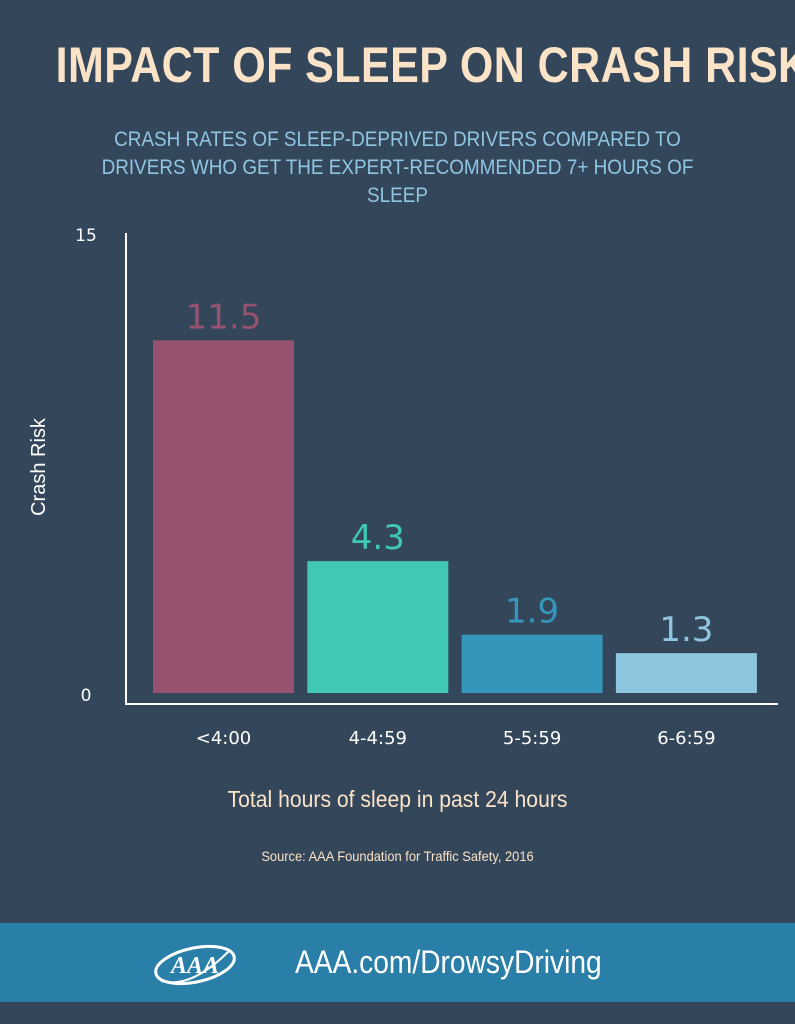 The image size is (795, 1024). I want to click on bar-value-label: 1.3, so click(686, 630).